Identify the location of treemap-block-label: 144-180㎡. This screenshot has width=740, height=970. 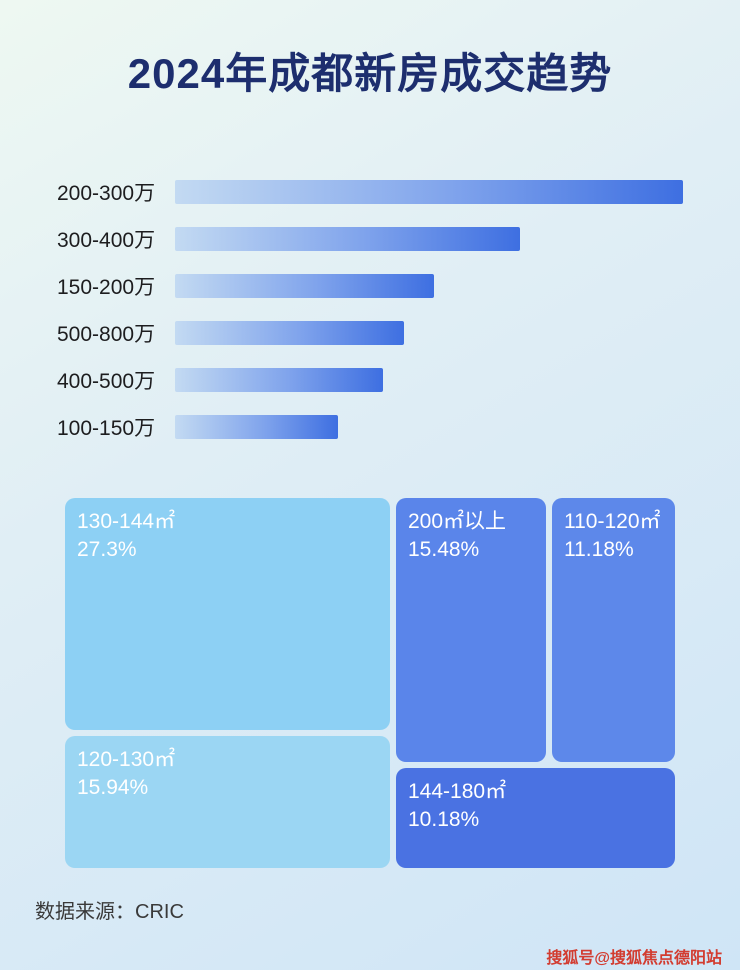
(457, 791).